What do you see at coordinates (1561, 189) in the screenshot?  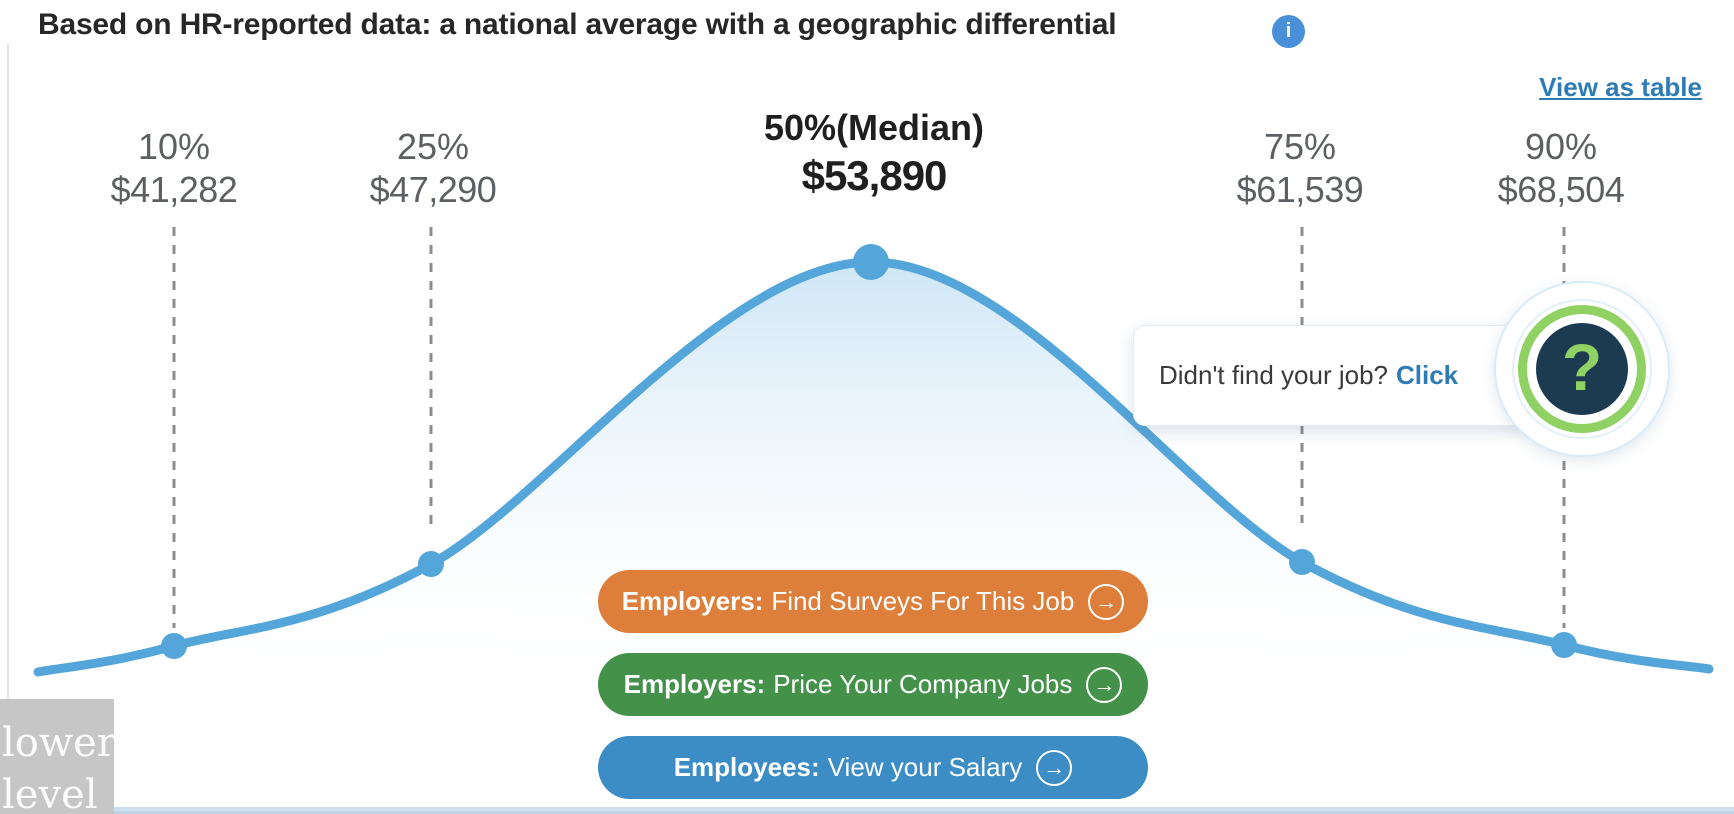 I see `percentile-90-salary: $68,504` at bounding box center [1561, 189].